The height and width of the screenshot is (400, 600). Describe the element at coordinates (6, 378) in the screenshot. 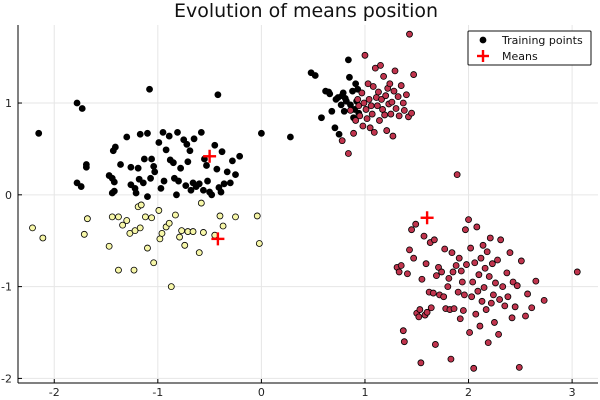

I see `y-tick-label: -2` at that location.